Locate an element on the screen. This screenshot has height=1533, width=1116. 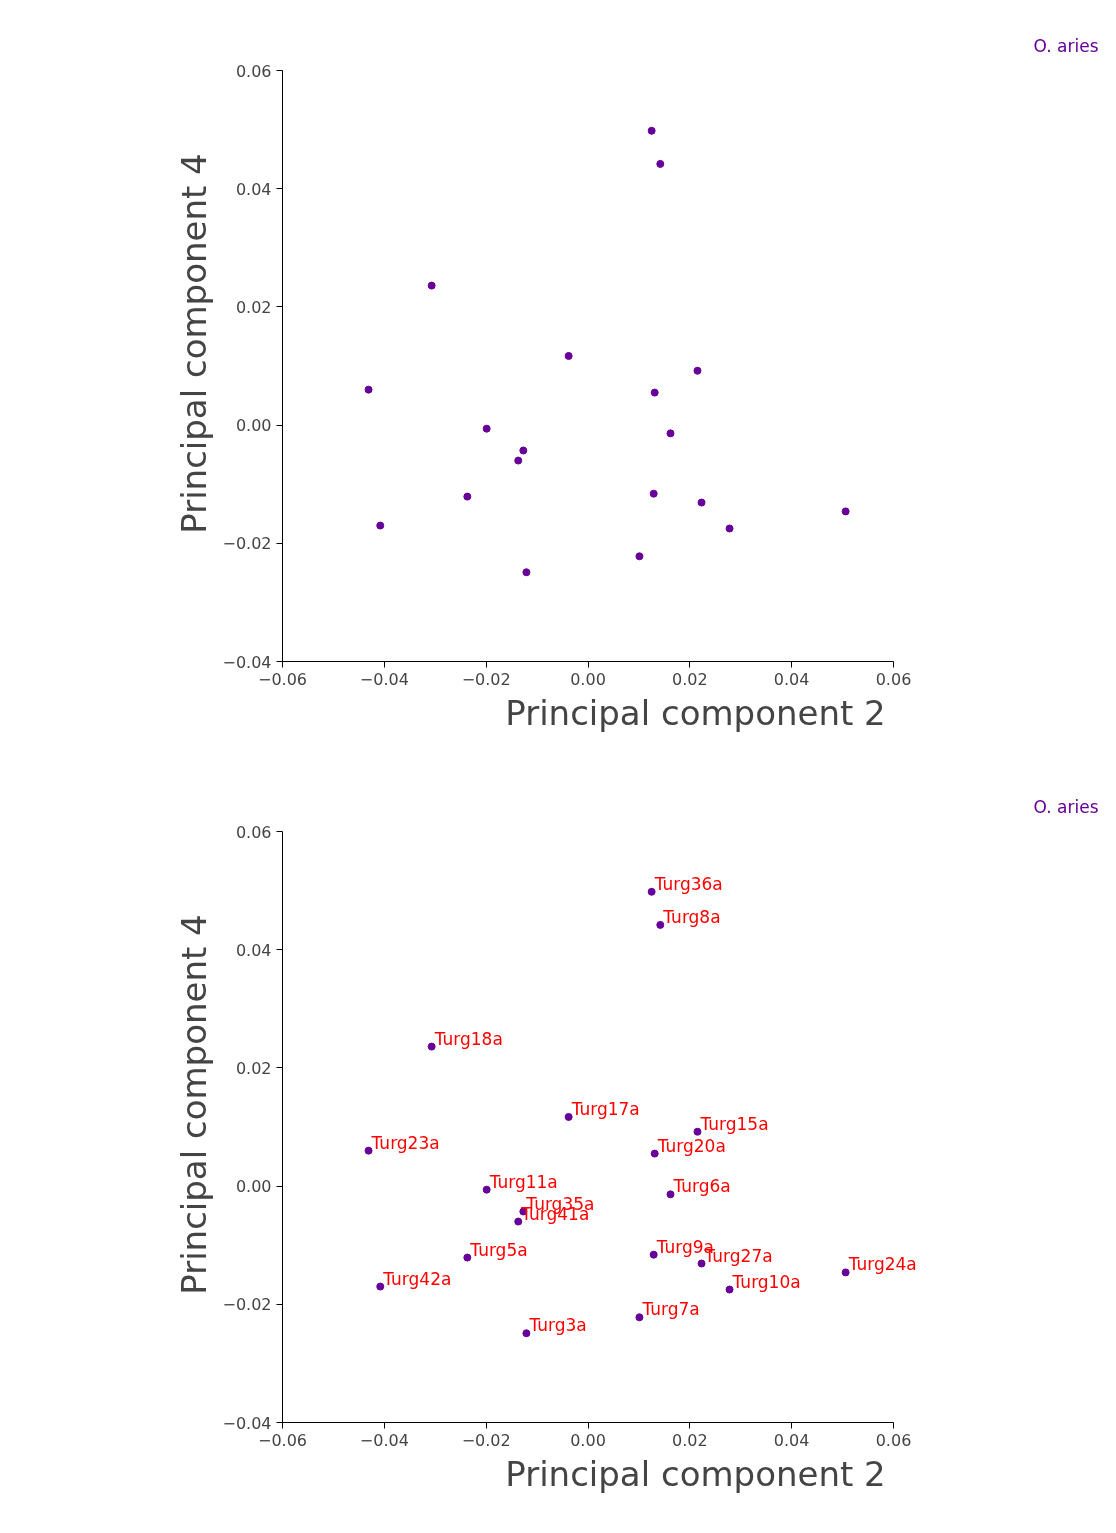
annotation: Turg23a is located at coordinates (405, 1142).